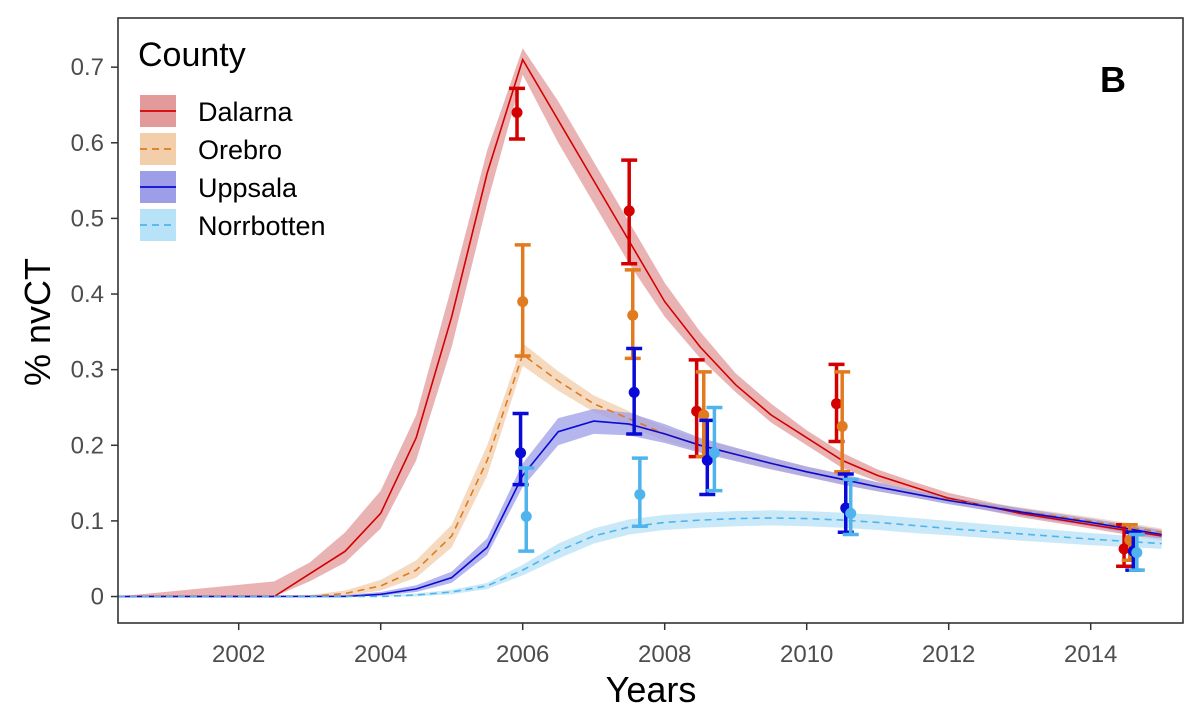  What do you see at coordinates (522, 654) in the screenshot?
I see `x-tick-label: 2006` at bounding box center [522, 654].